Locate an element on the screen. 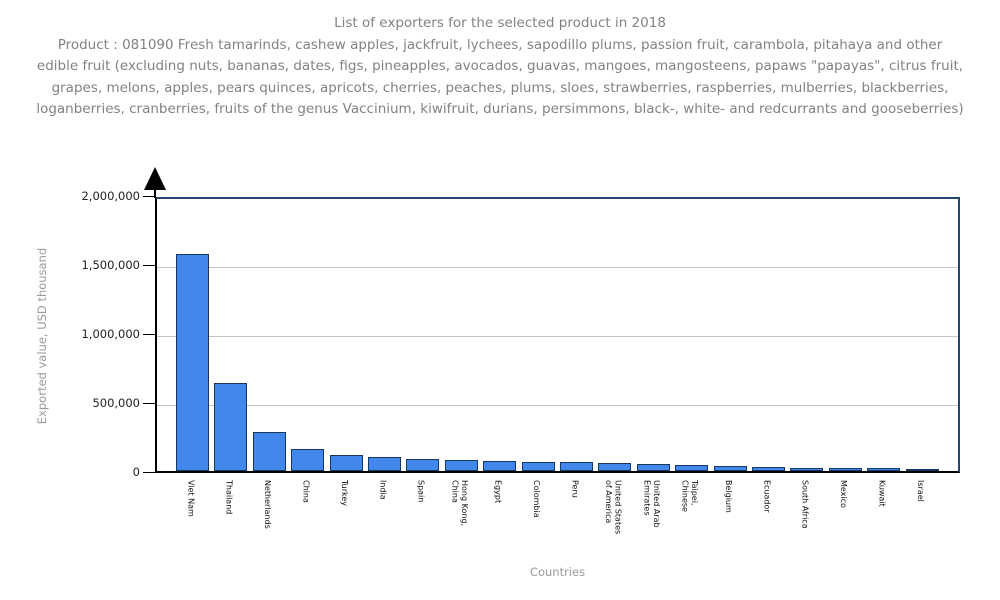  x-axis-label: Israel is located at coordinates (920, 491).